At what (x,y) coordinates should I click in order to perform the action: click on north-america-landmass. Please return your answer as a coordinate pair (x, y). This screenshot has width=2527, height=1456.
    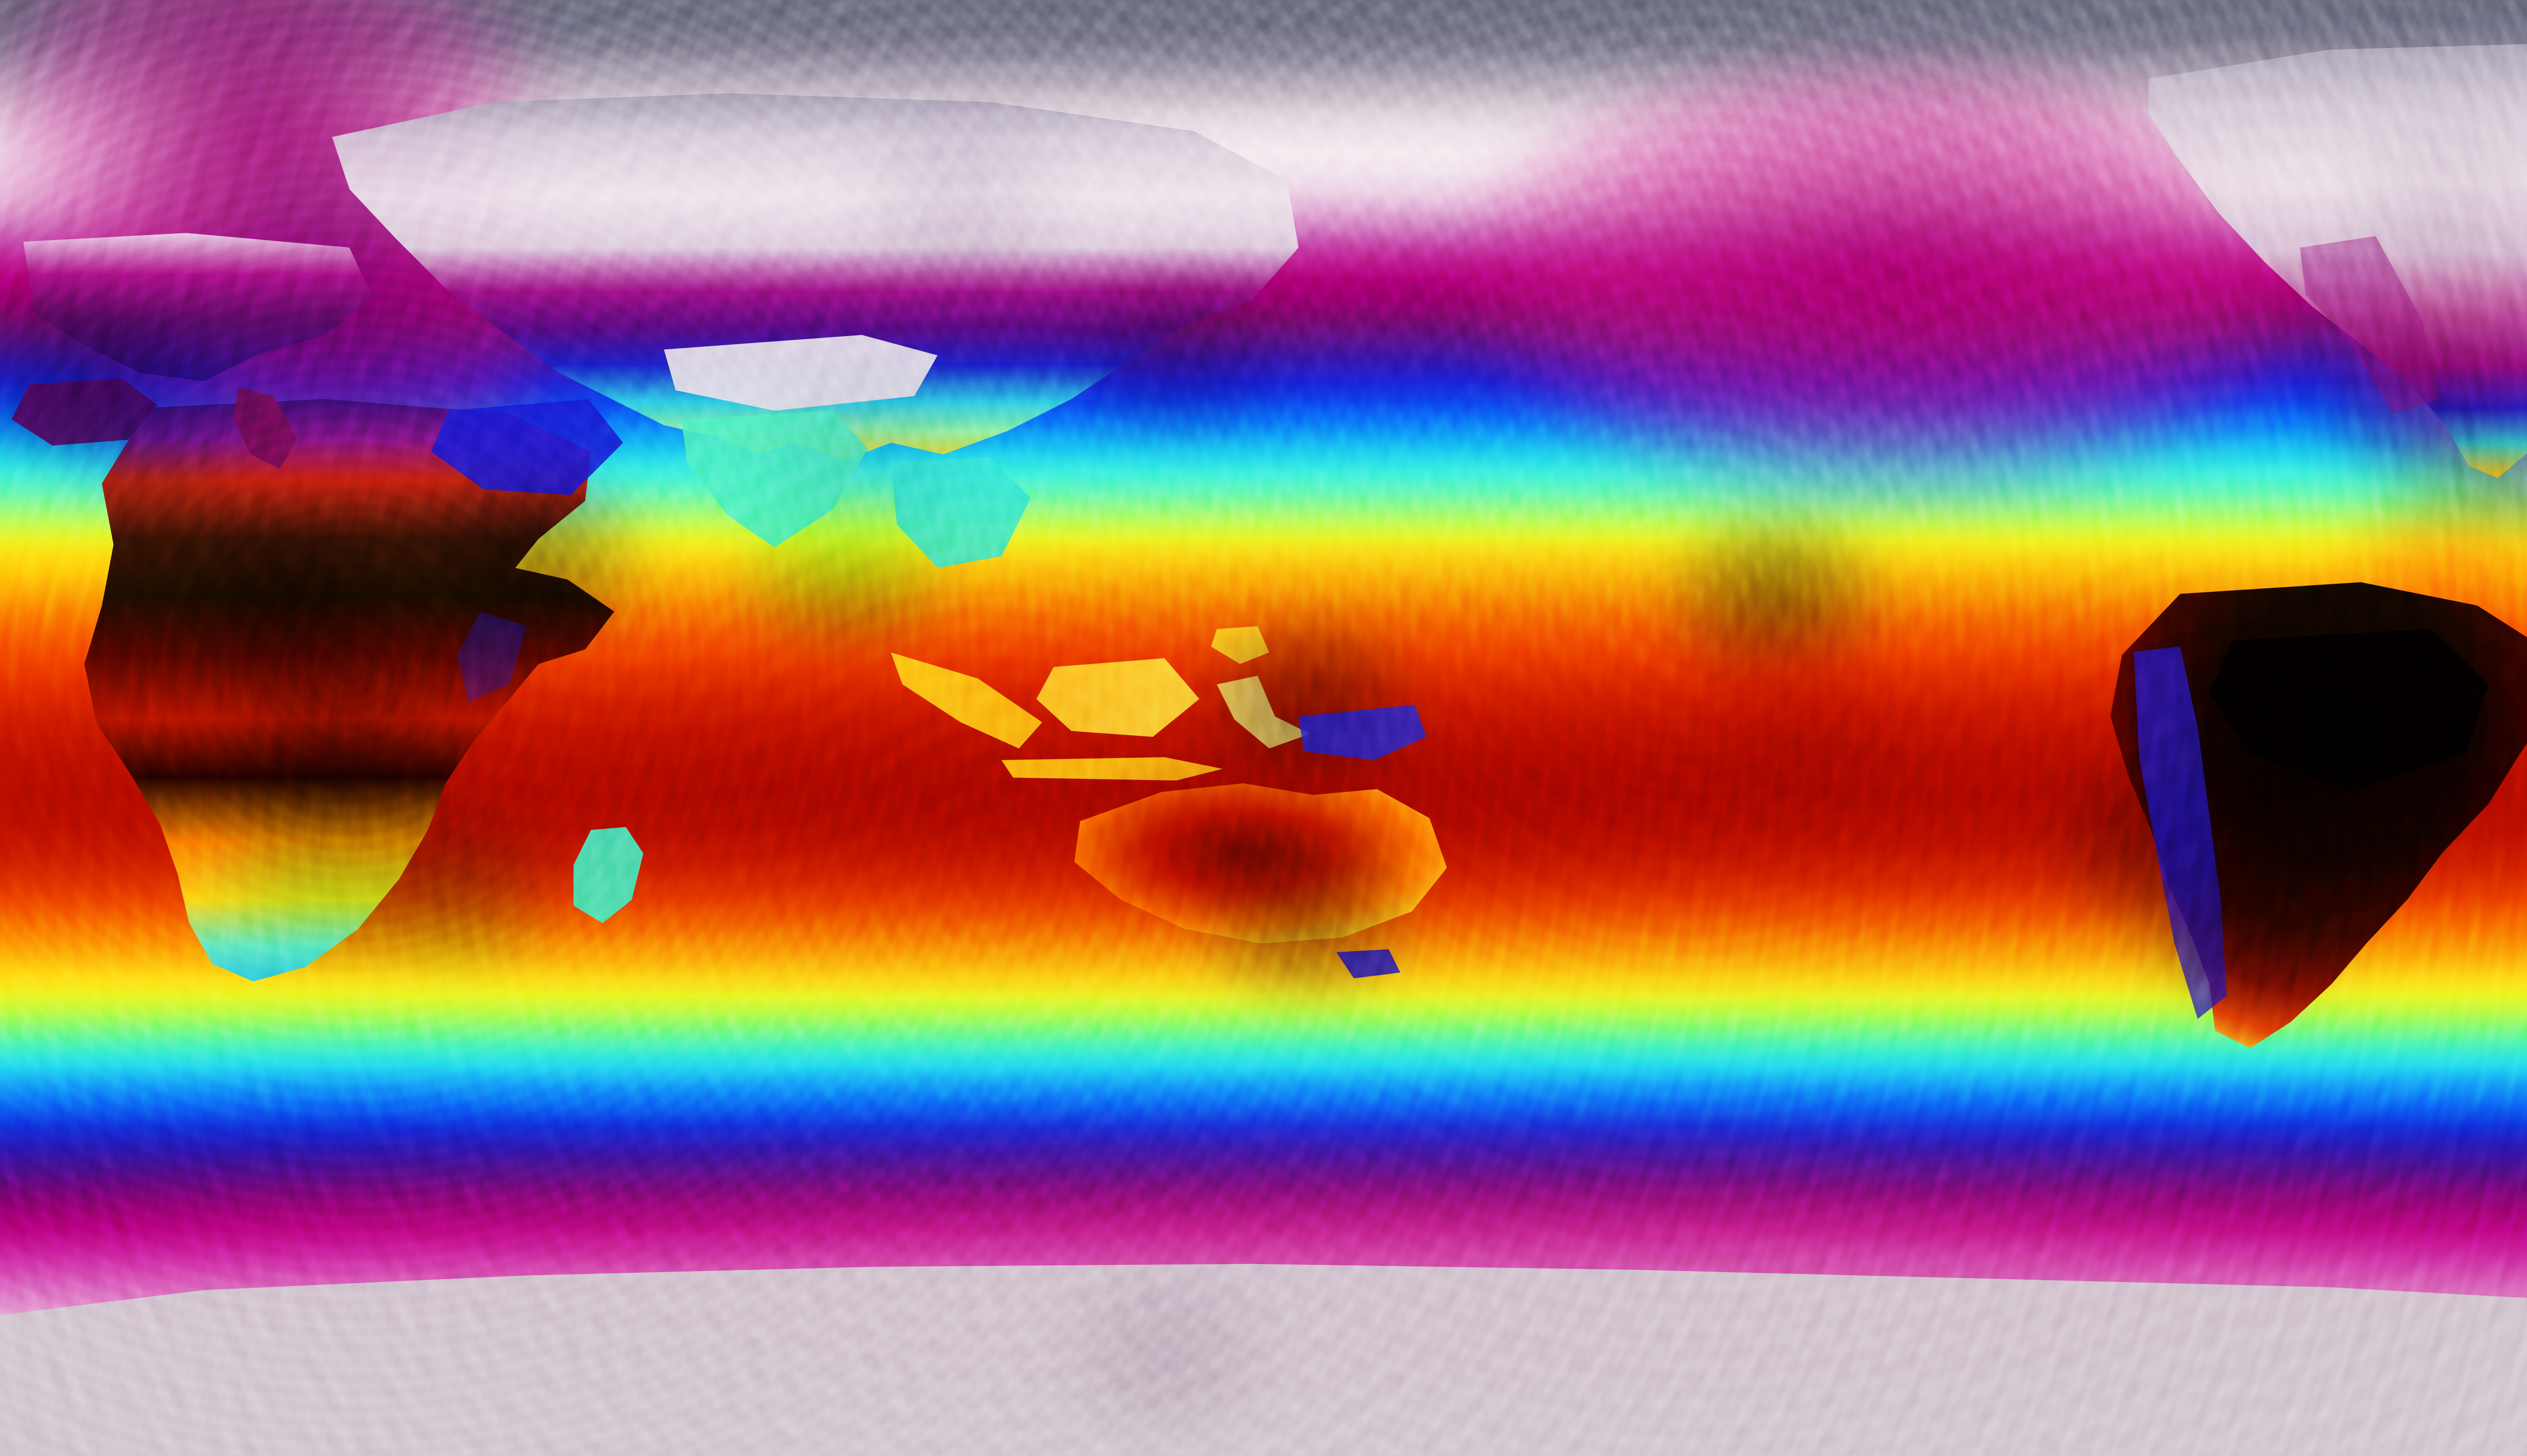
    Looking at the image, I should click on (2337, 260).